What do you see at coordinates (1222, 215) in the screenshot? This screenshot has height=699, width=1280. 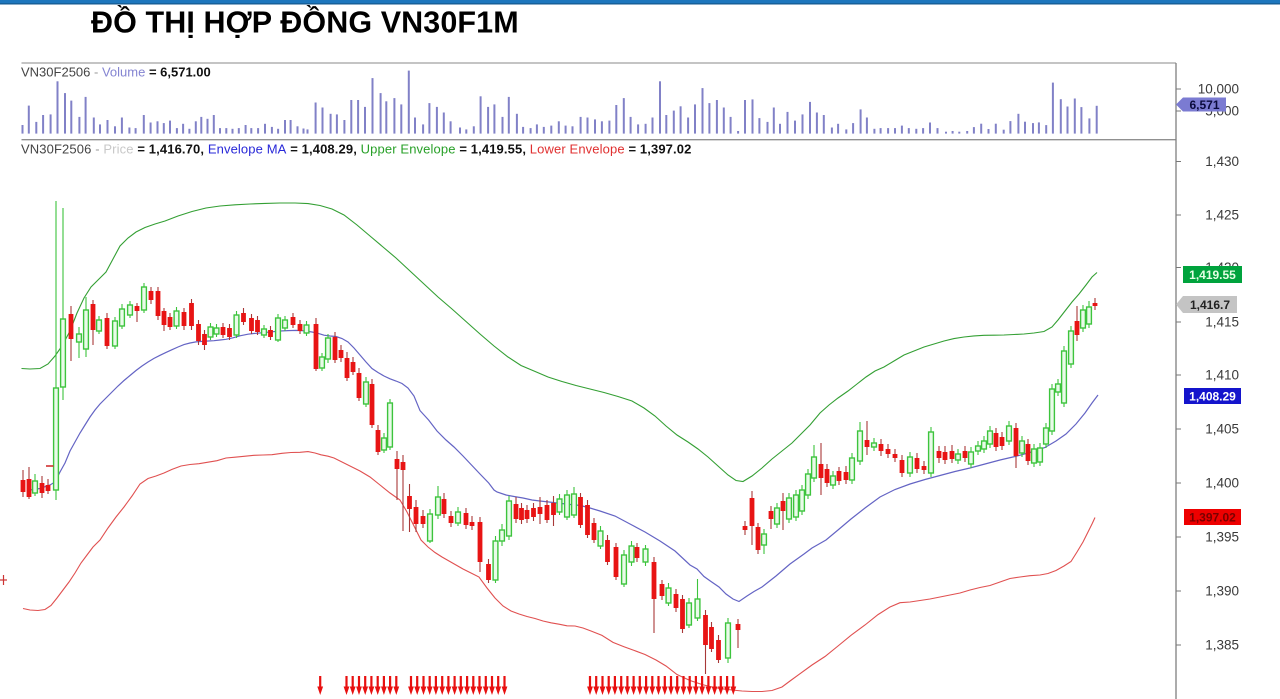 I see `svg-text: 1,425` at bounding box center [1222, 215].